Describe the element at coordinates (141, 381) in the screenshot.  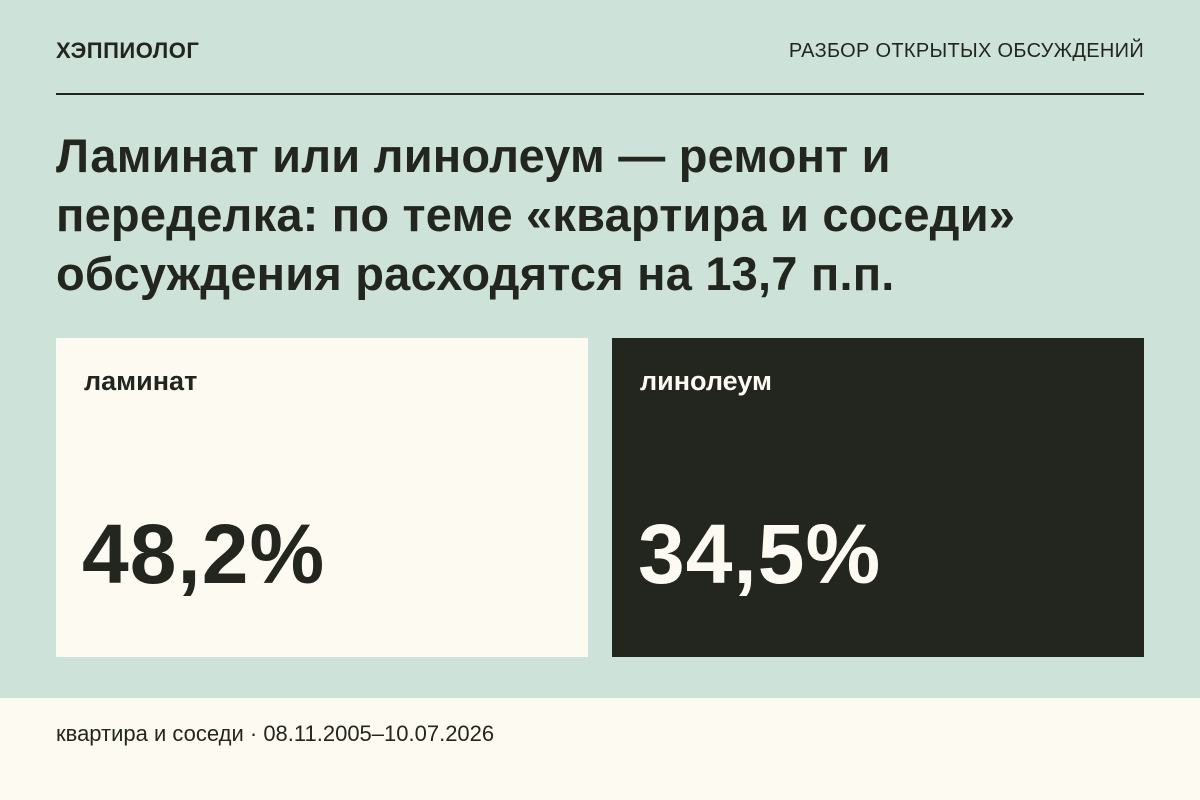
I see `card-label: ламинат` at that location.